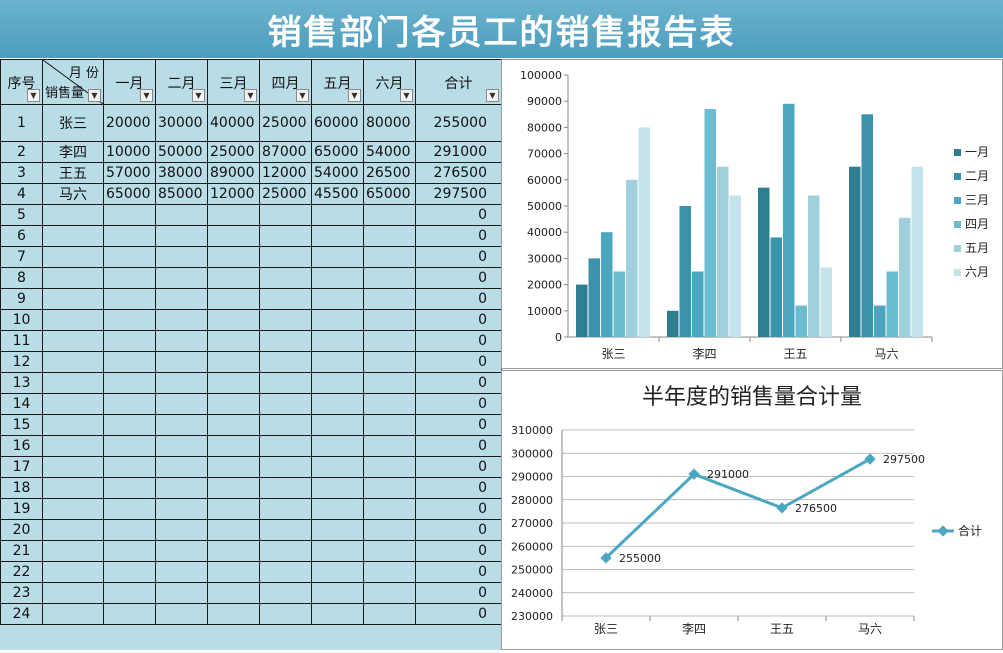 This screenshot has height=653, width=1003. I want to click on cell-seq: 10, so click(21, 320).